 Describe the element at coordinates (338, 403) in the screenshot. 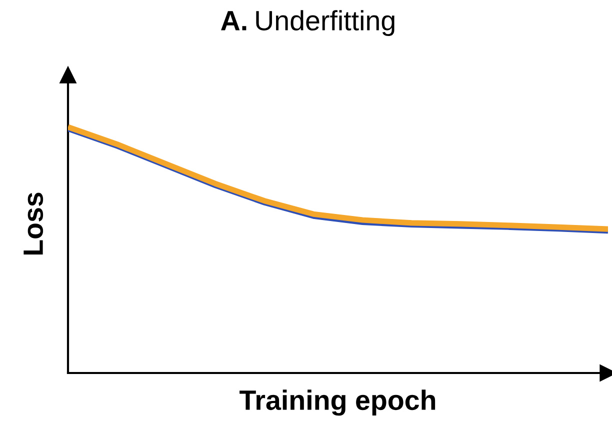

I see `x-axis-title: Training epoch` at that location.